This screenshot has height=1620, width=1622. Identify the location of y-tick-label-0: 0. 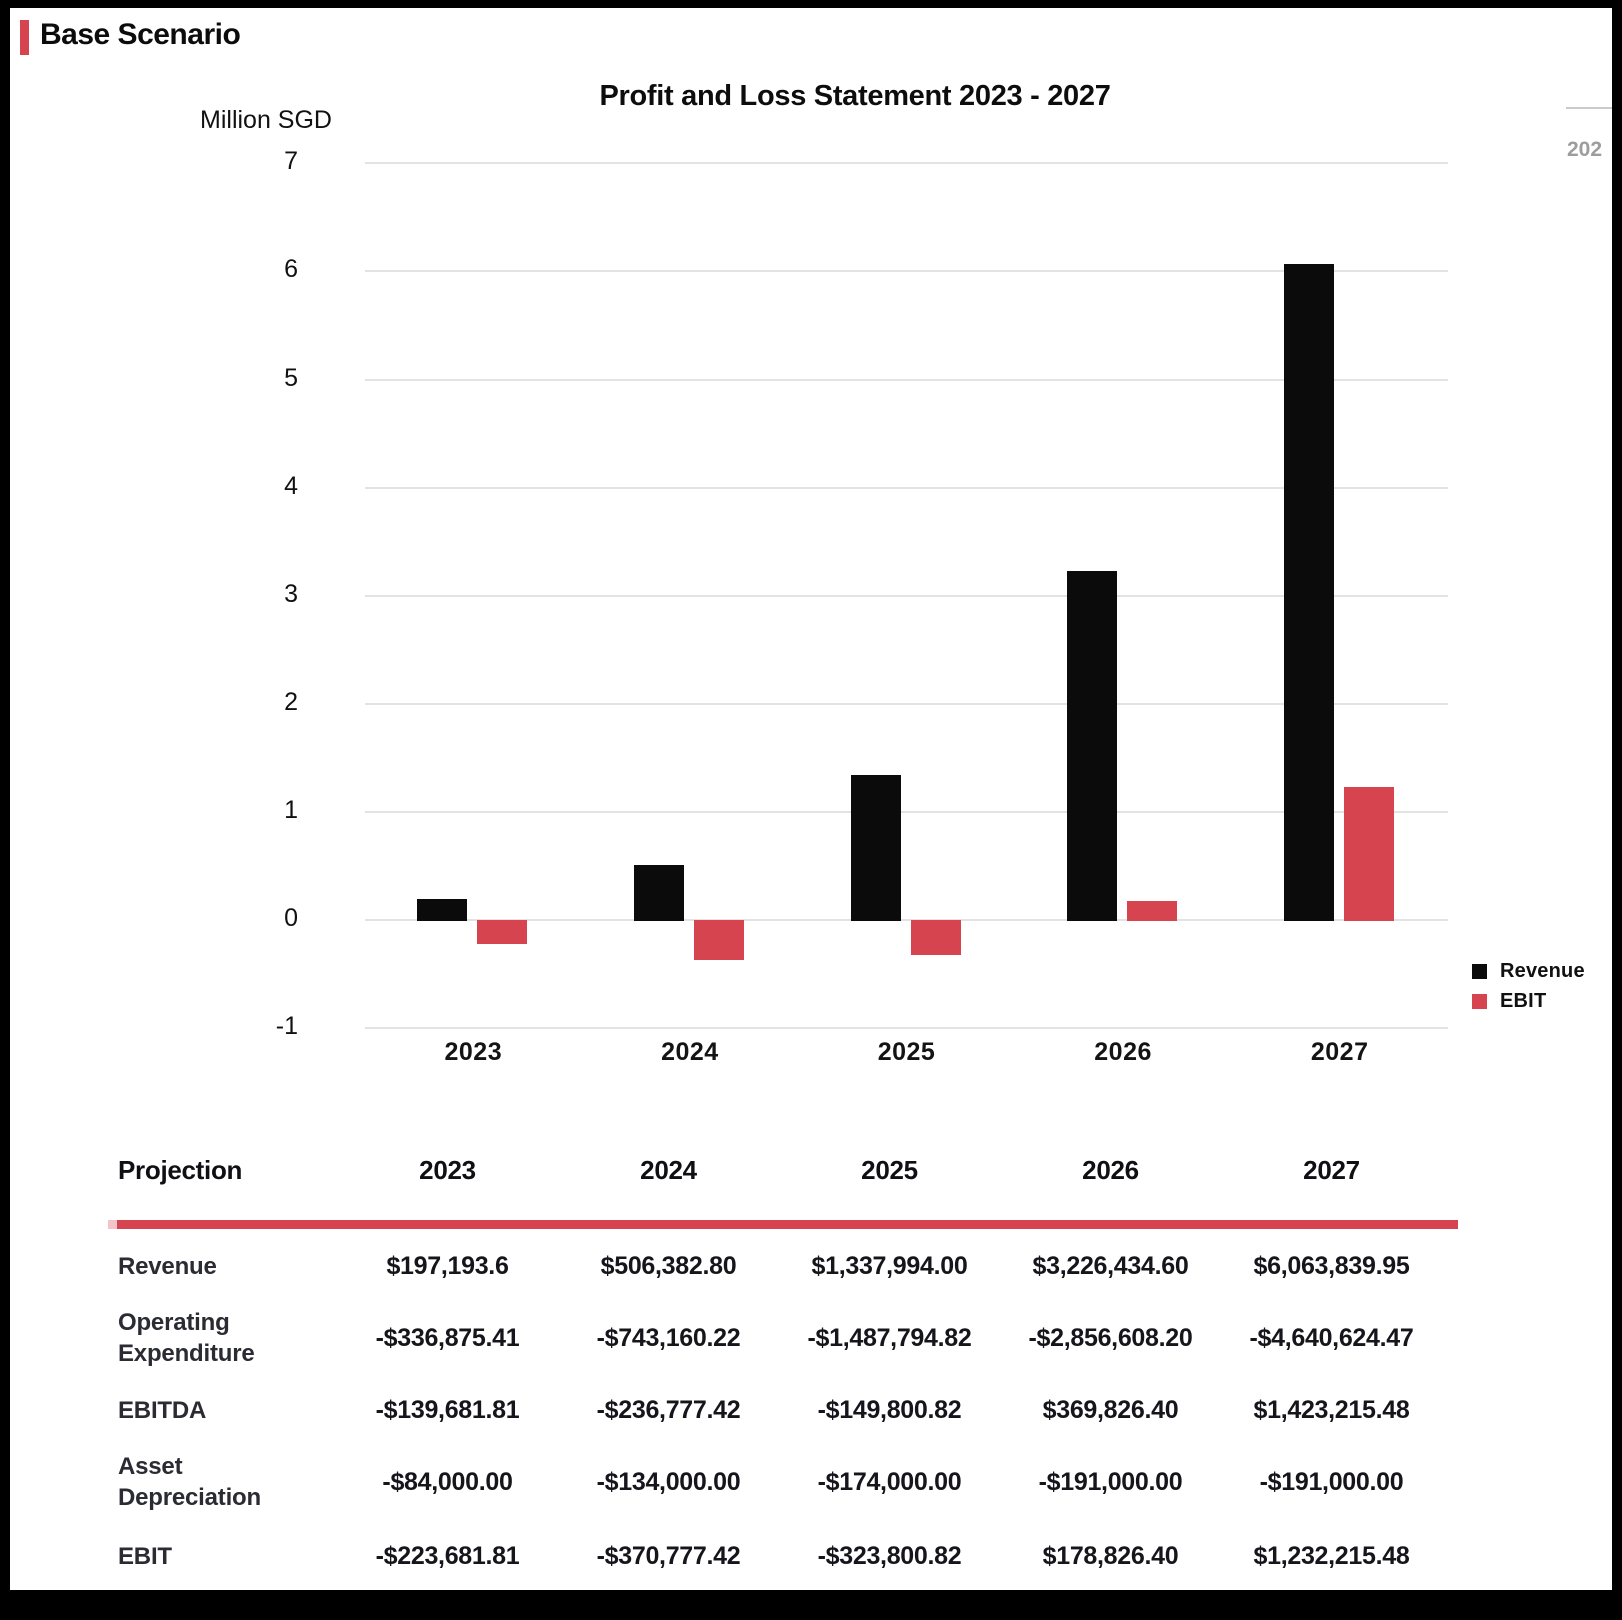
(291, 918).